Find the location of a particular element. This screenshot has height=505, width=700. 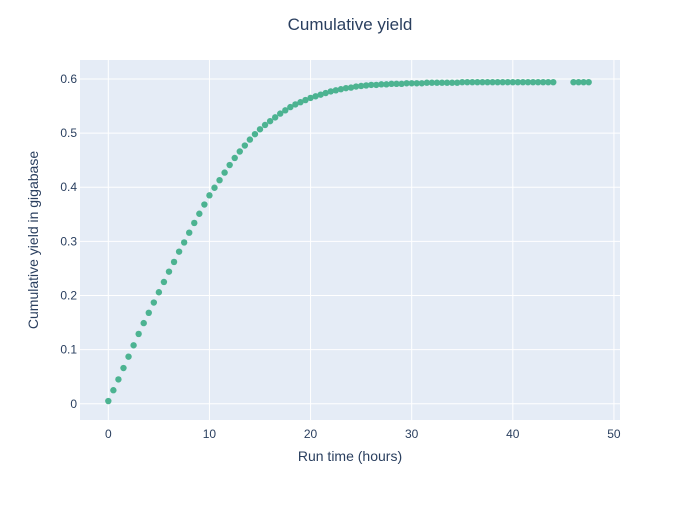

x-tick-label: 20 is located at coordinates (311, 434).